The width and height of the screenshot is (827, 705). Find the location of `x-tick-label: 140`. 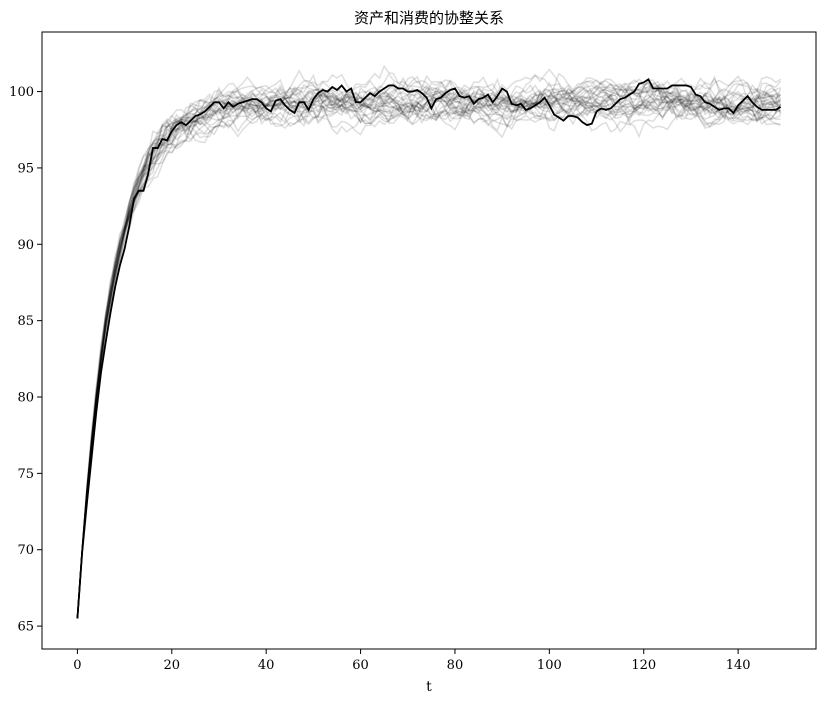

x-tick-label: 140 is located at coordinates (738, 665).